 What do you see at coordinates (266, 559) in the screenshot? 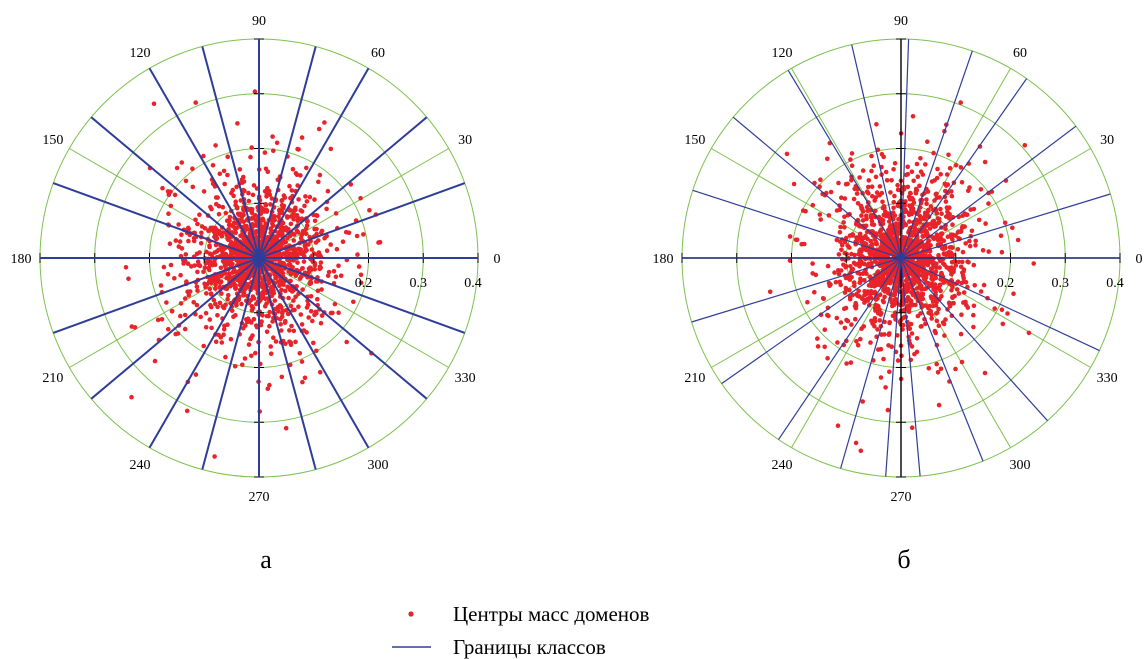
I see `panel-label-a: а` at bounding box center [266, 559].